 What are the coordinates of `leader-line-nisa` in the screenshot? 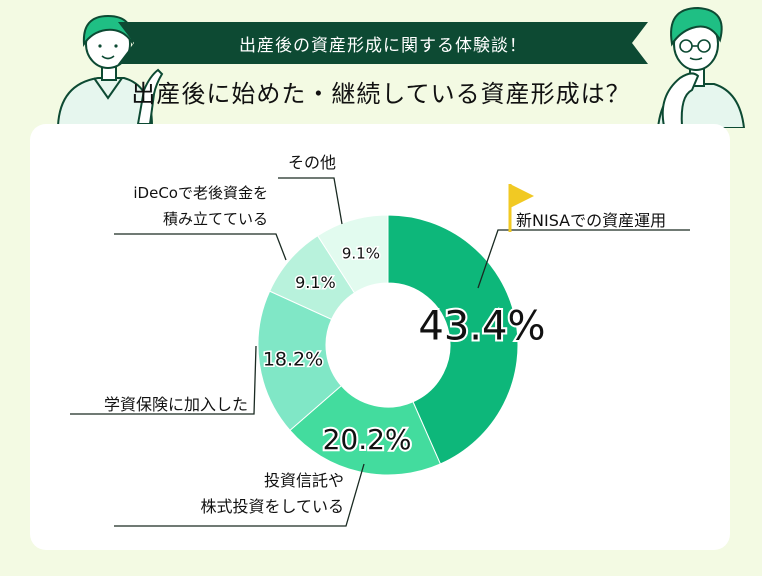 It's located at (583, 259).